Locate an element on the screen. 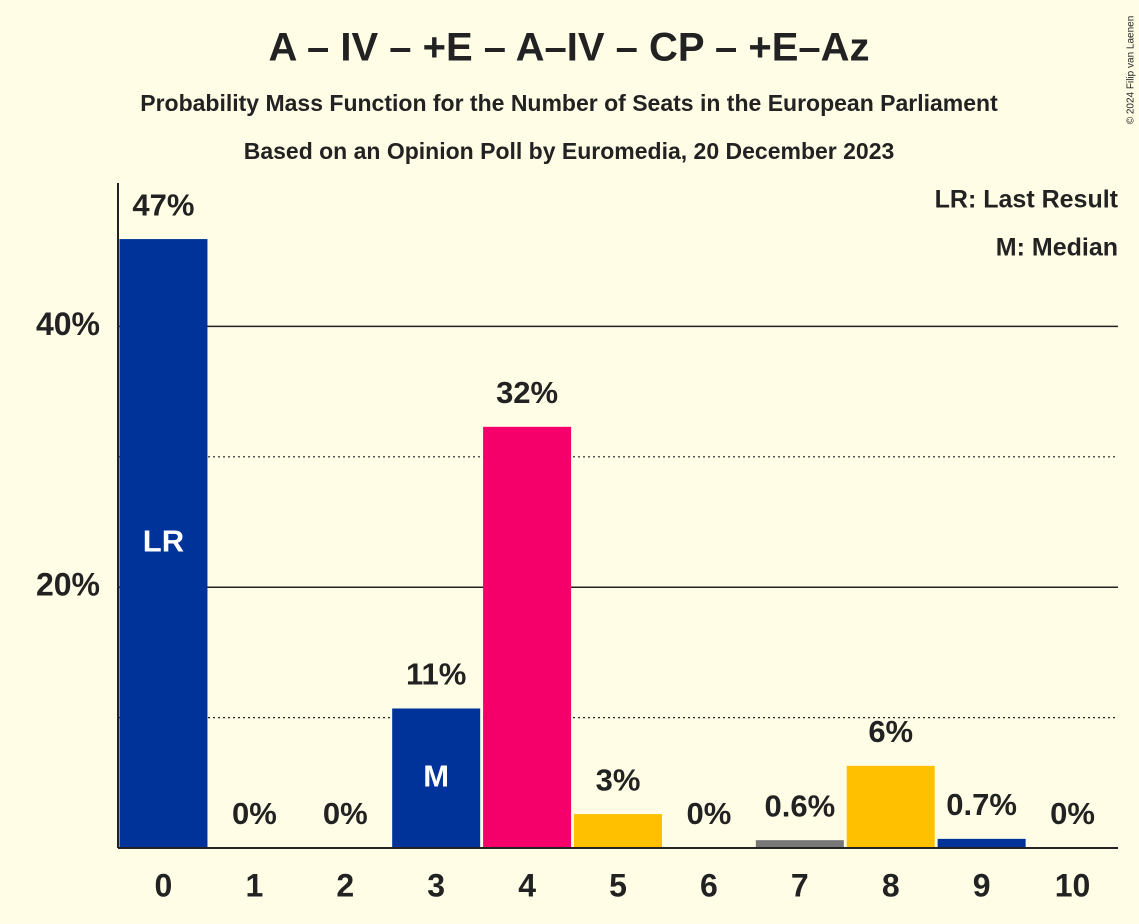  x-tick-label: 6 is located at coordinates (709, 885).